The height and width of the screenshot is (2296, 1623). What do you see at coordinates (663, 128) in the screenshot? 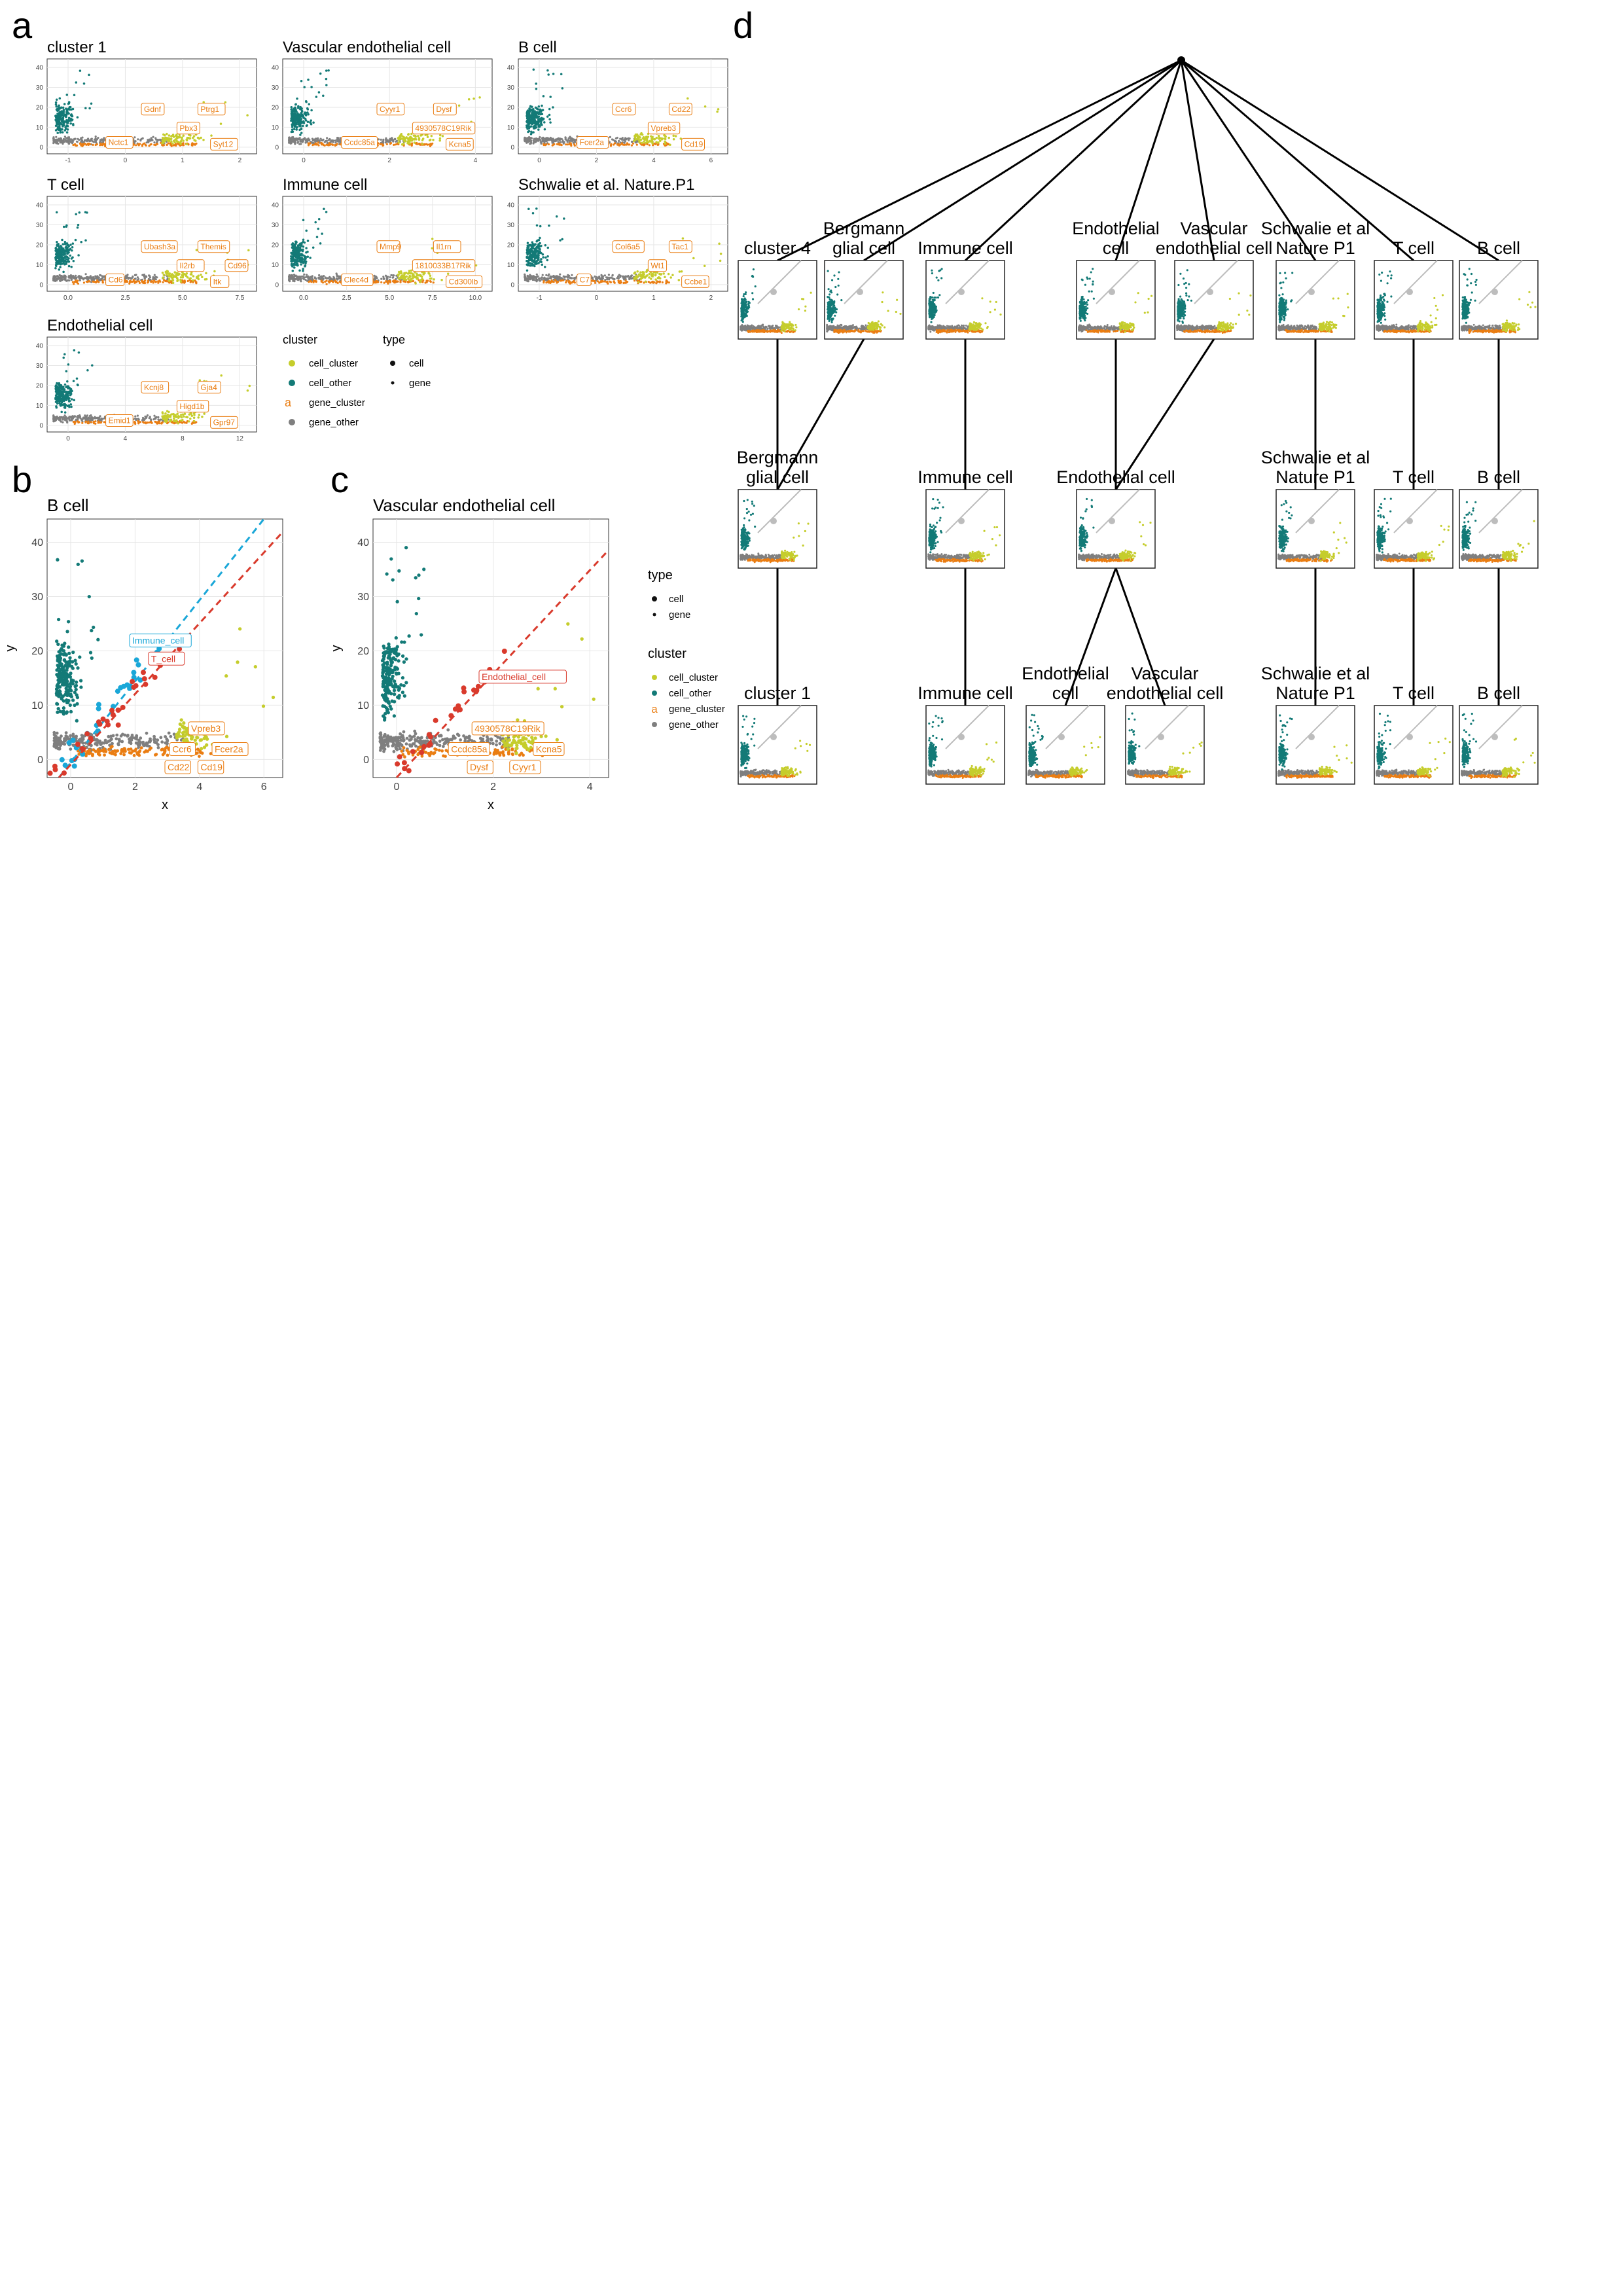
I see `gene-label: Vpreb3` at bounding box center [663, 128].